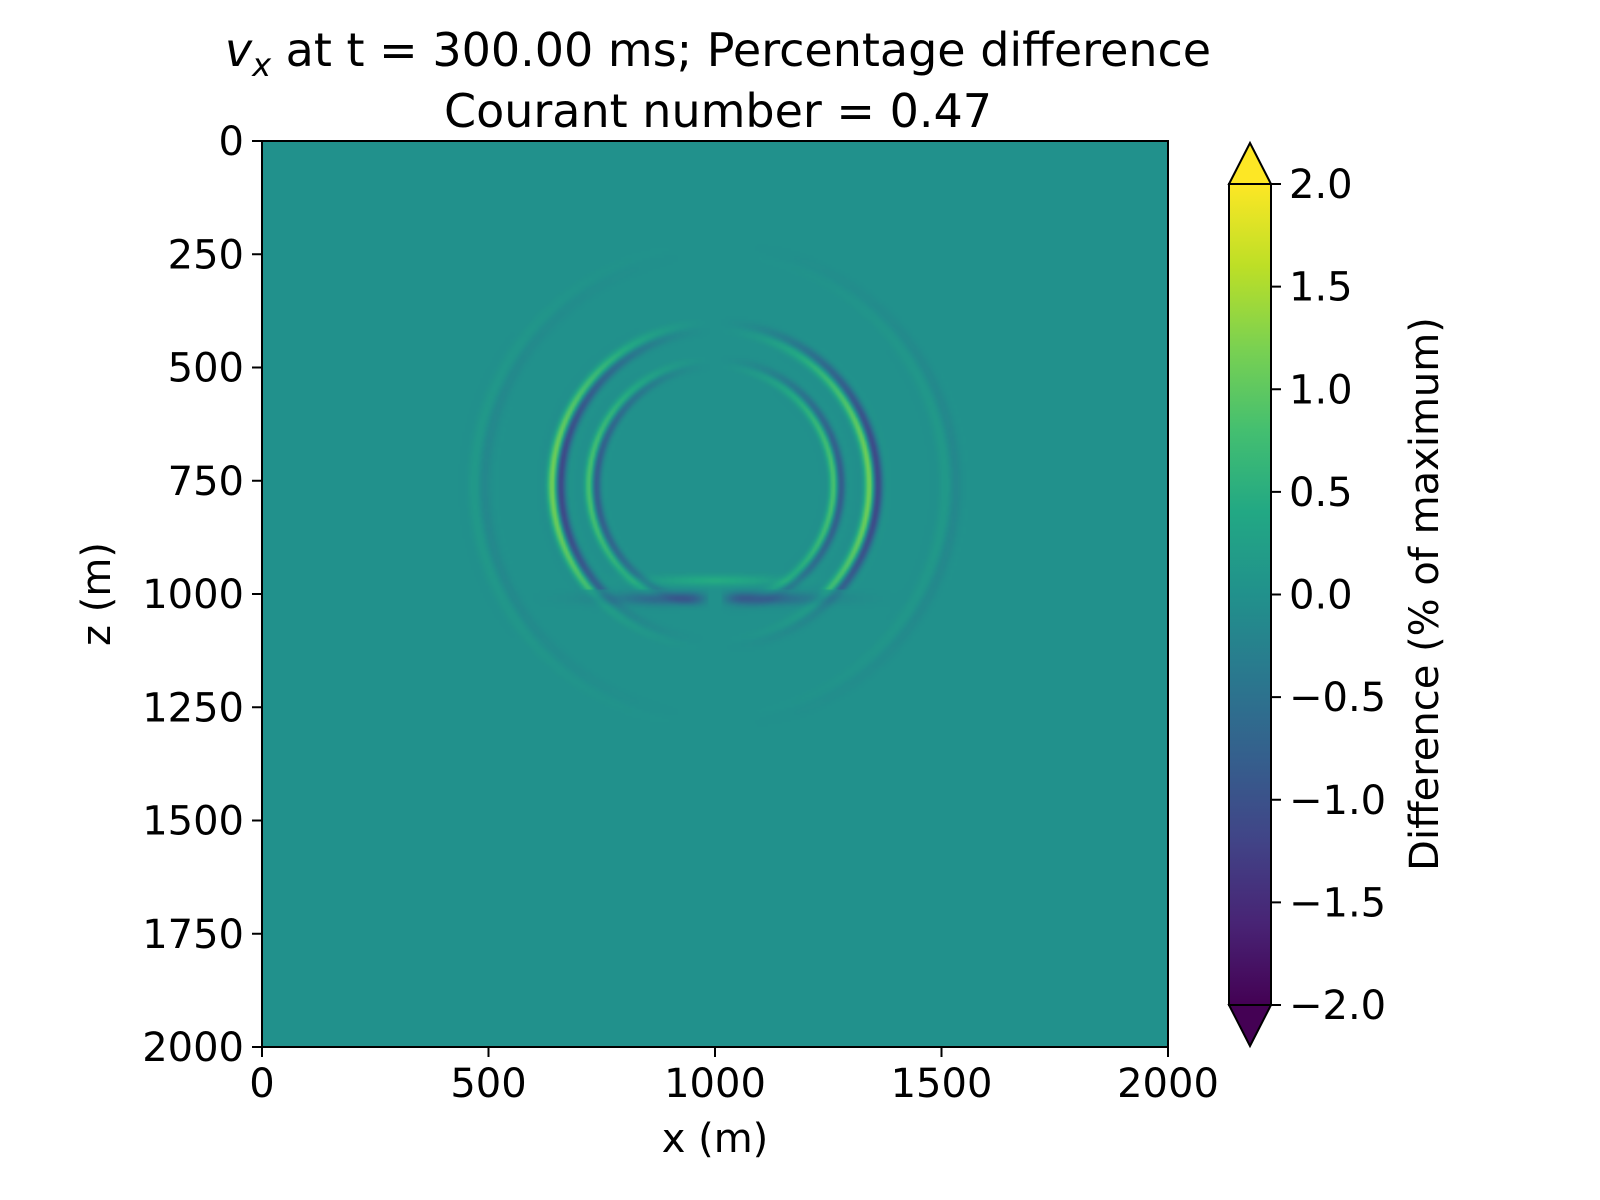  Describe the element at coordinates (206, 255) in the screenshot. I see `y-tick-label: 250` at that location.